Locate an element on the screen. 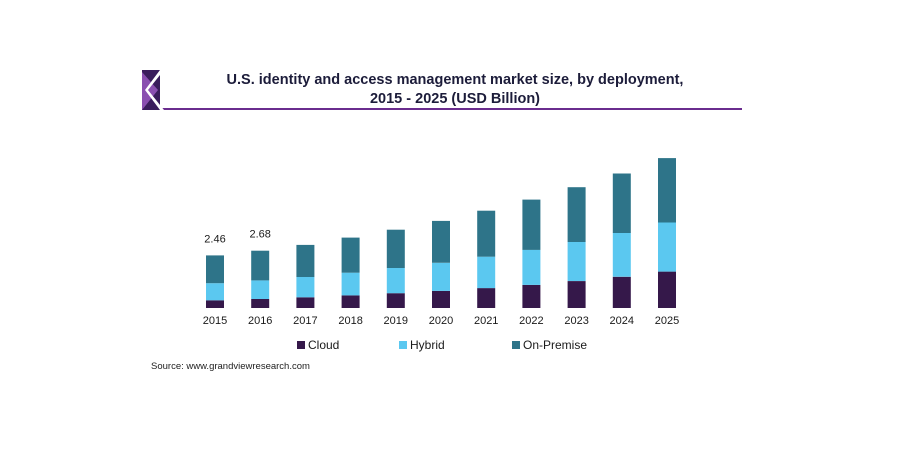  chart-title-line-2: 2015 - 2025 (USD Billion) is located at coordinates (455, 99).